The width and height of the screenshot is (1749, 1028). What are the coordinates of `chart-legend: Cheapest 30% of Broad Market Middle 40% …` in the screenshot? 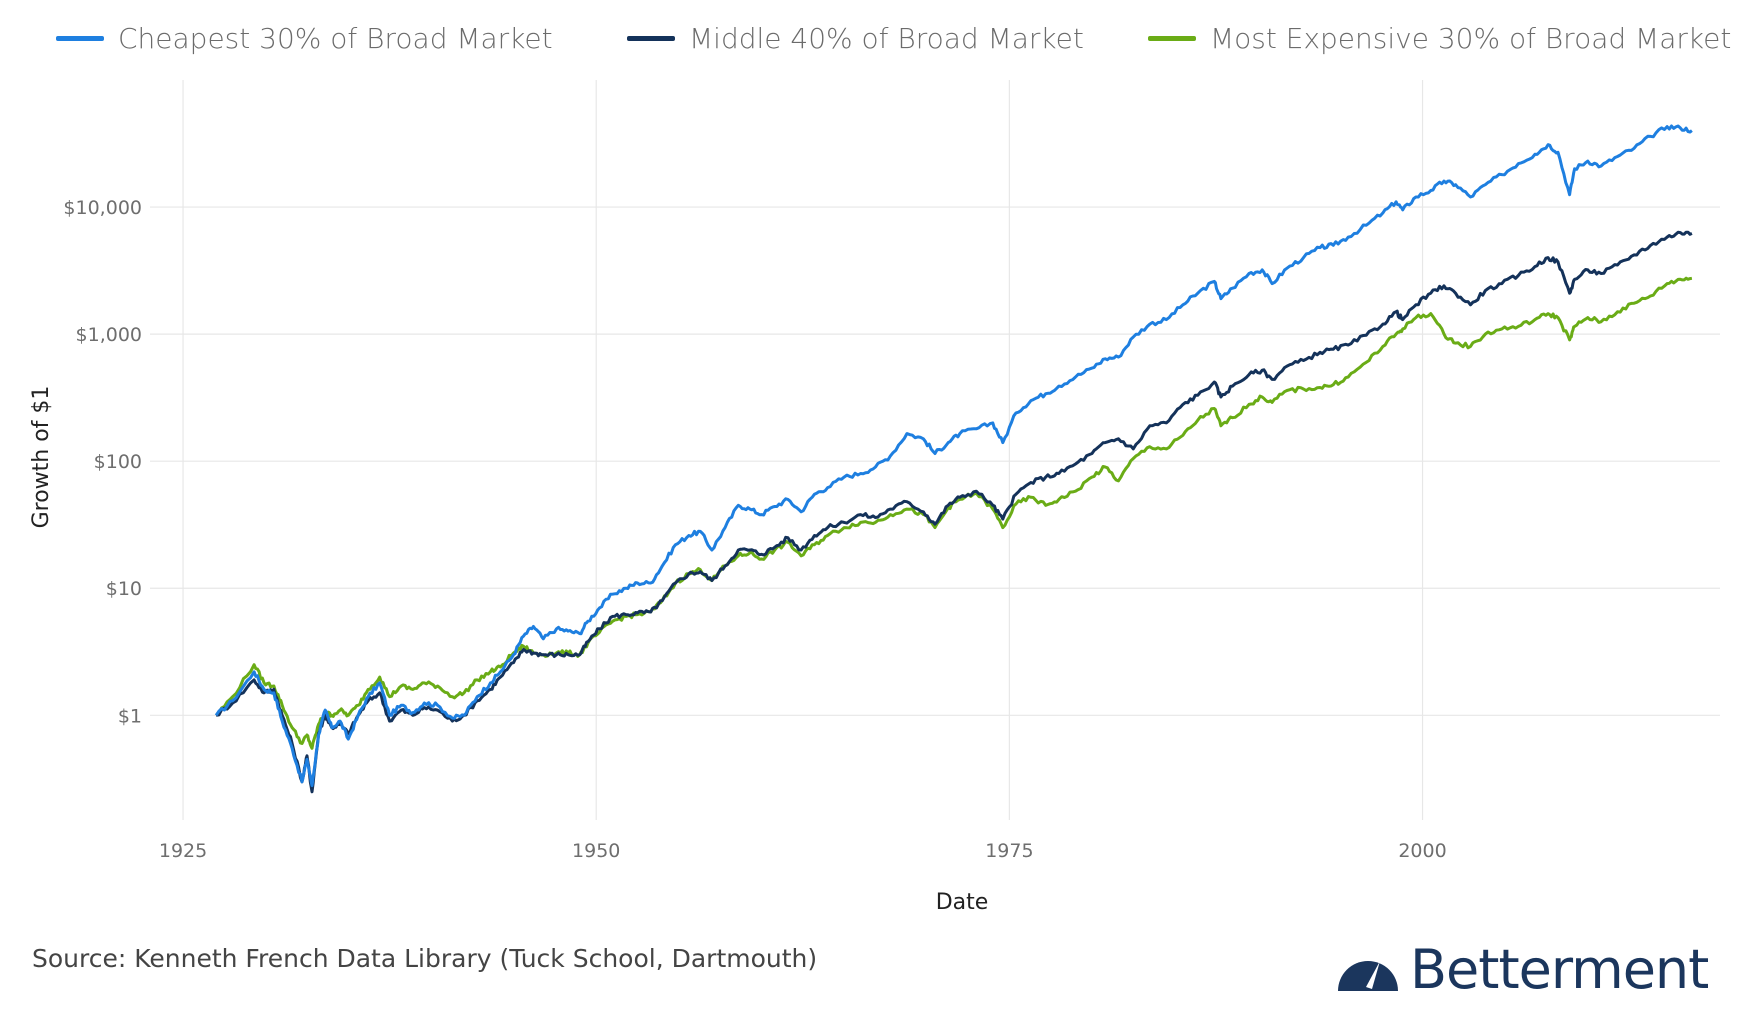 It's located at (874, 44).